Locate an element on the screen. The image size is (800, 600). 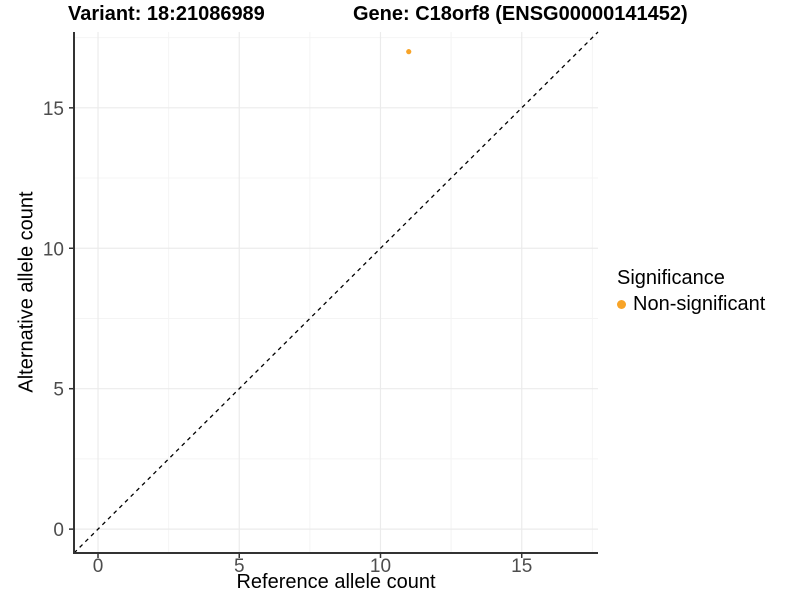
legend-item-label: Non-significant is located at coordinates (699, 304).